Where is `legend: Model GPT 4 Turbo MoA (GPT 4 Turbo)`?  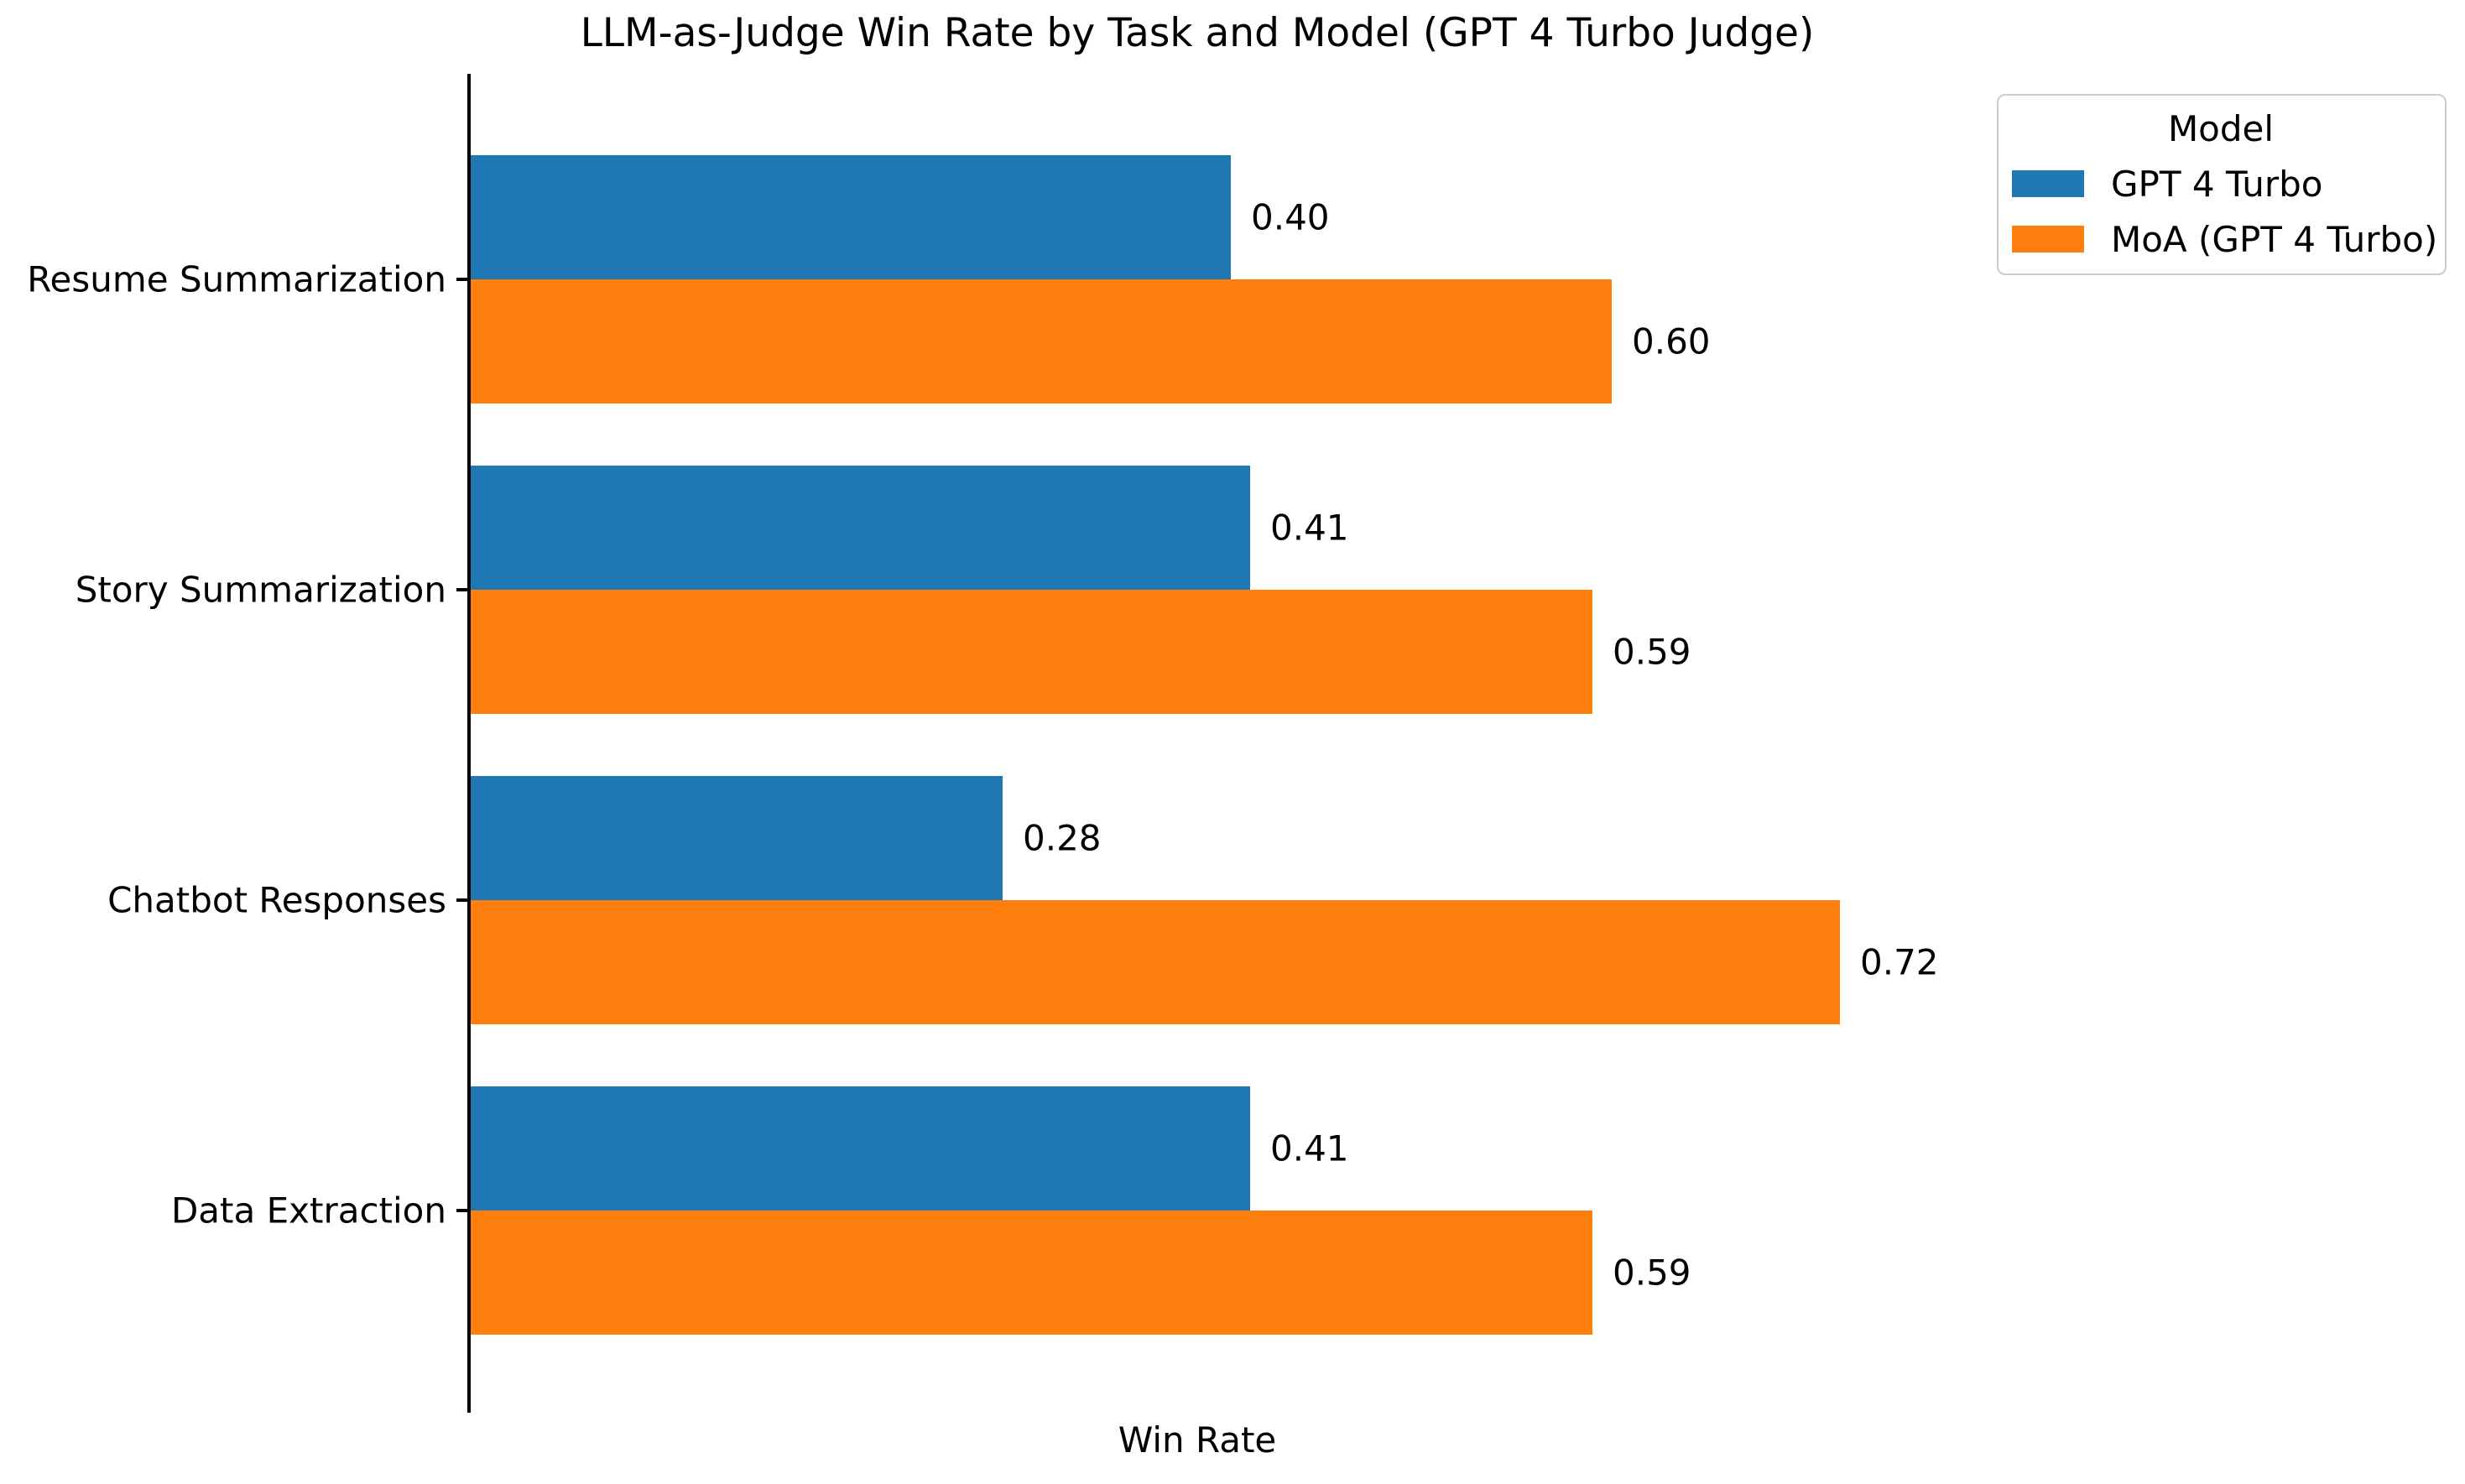 legend: Model GPT 4 Turbo MoA (GPT 4 Turbo) is located at coordinates (2222, 184).